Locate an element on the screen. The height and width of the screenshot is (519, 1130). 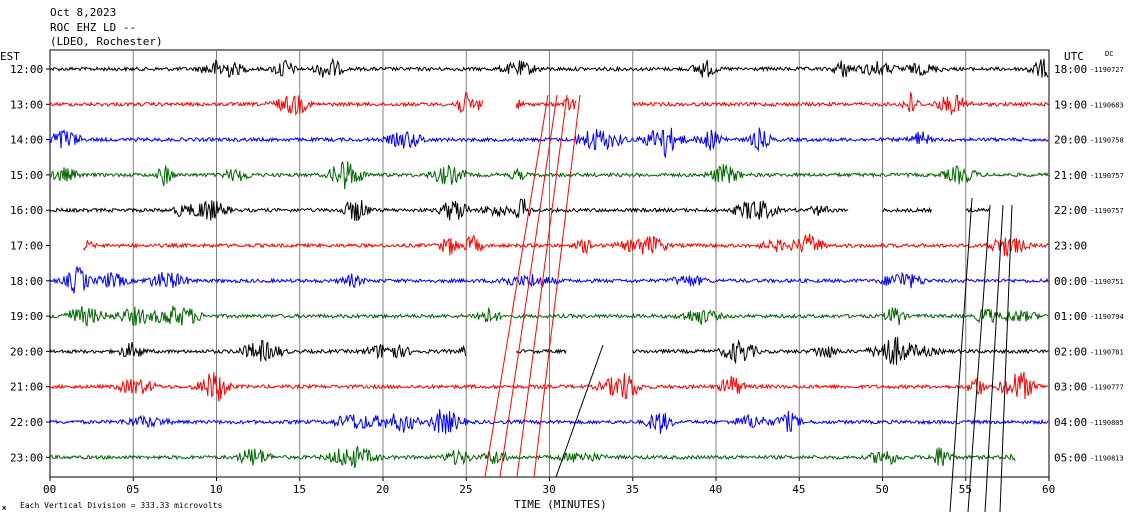
est-hour-label: 23:00 is located at coordinates (26, 457).